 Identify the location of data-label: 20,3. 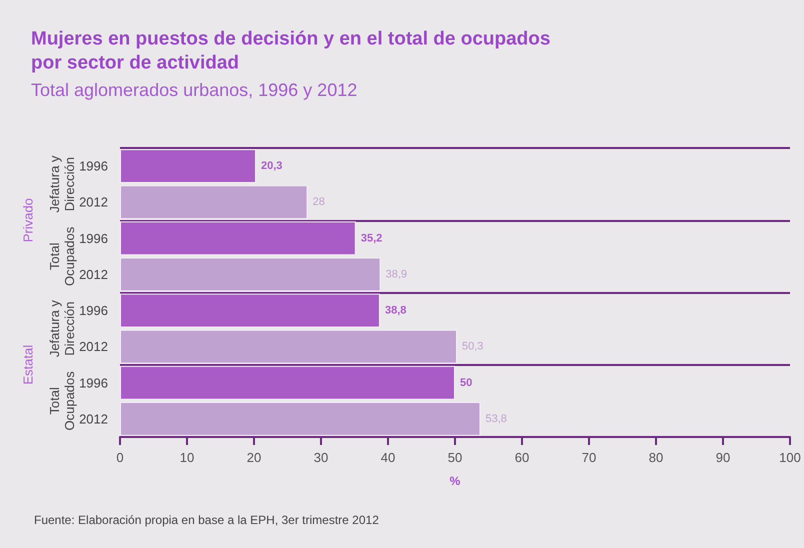
(271, 166).